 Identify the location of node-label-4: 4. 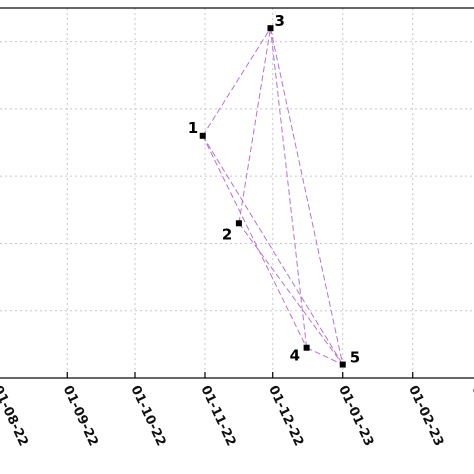
(295, 356).